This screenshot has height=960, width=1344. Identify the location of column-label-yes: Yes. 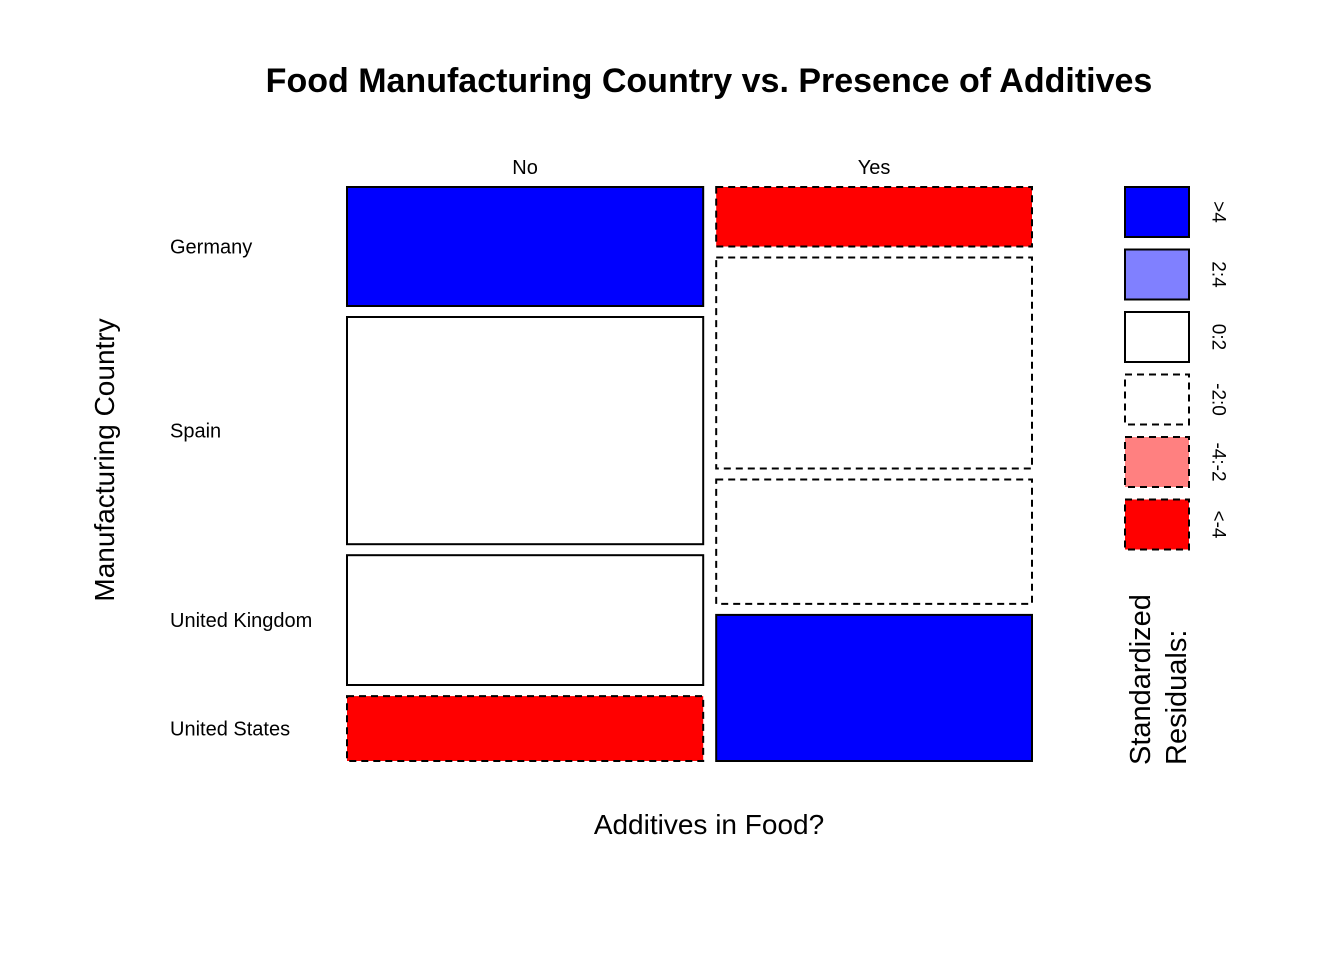
(874, 168).